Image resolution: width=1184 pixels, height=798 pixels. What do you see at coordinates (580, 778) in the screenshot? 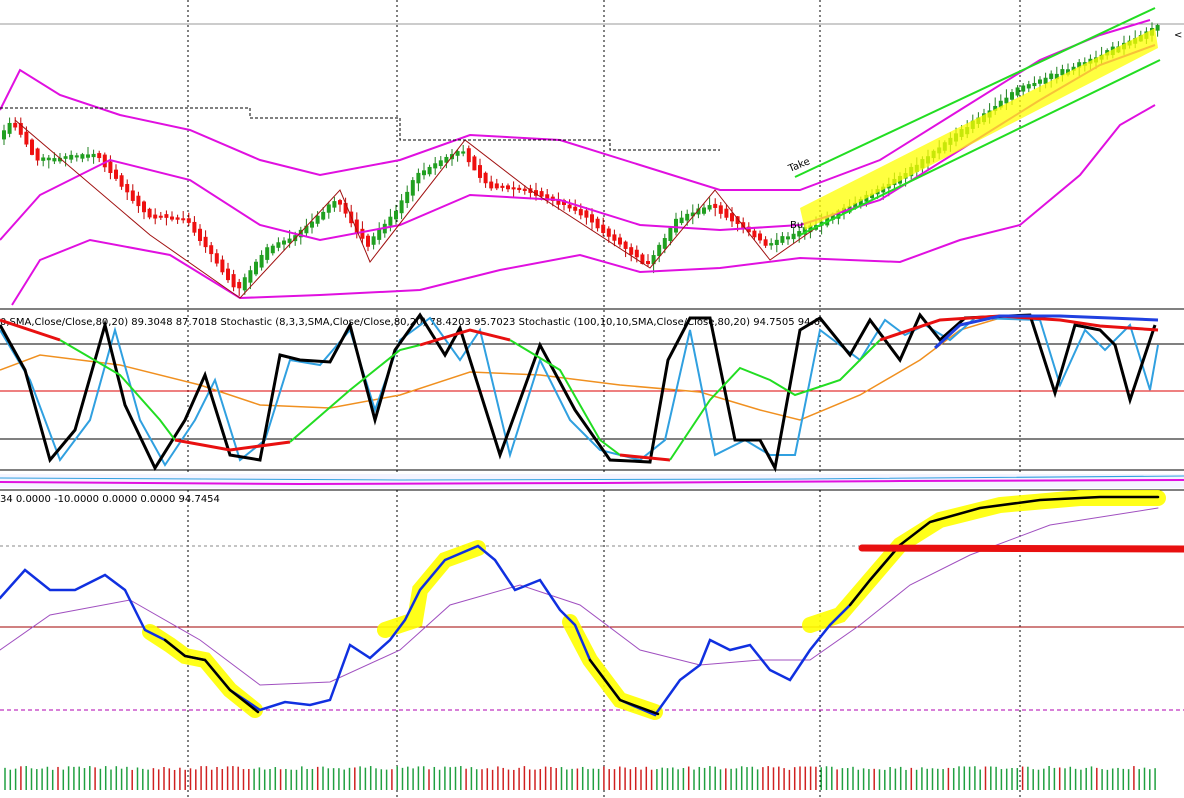
I see `volume-bars` at bounding box center [580, 778].